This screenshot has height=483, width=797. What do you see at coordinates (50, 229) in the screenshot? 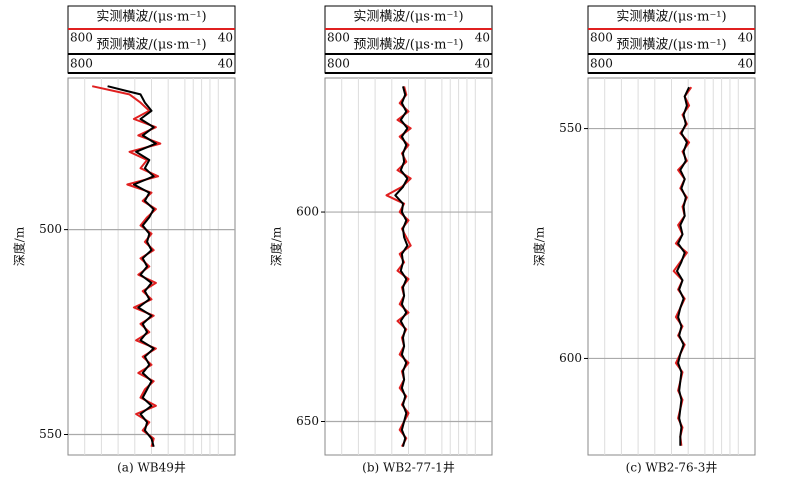
I see `y-tick-label: 500` at bounding box center [50, 229].